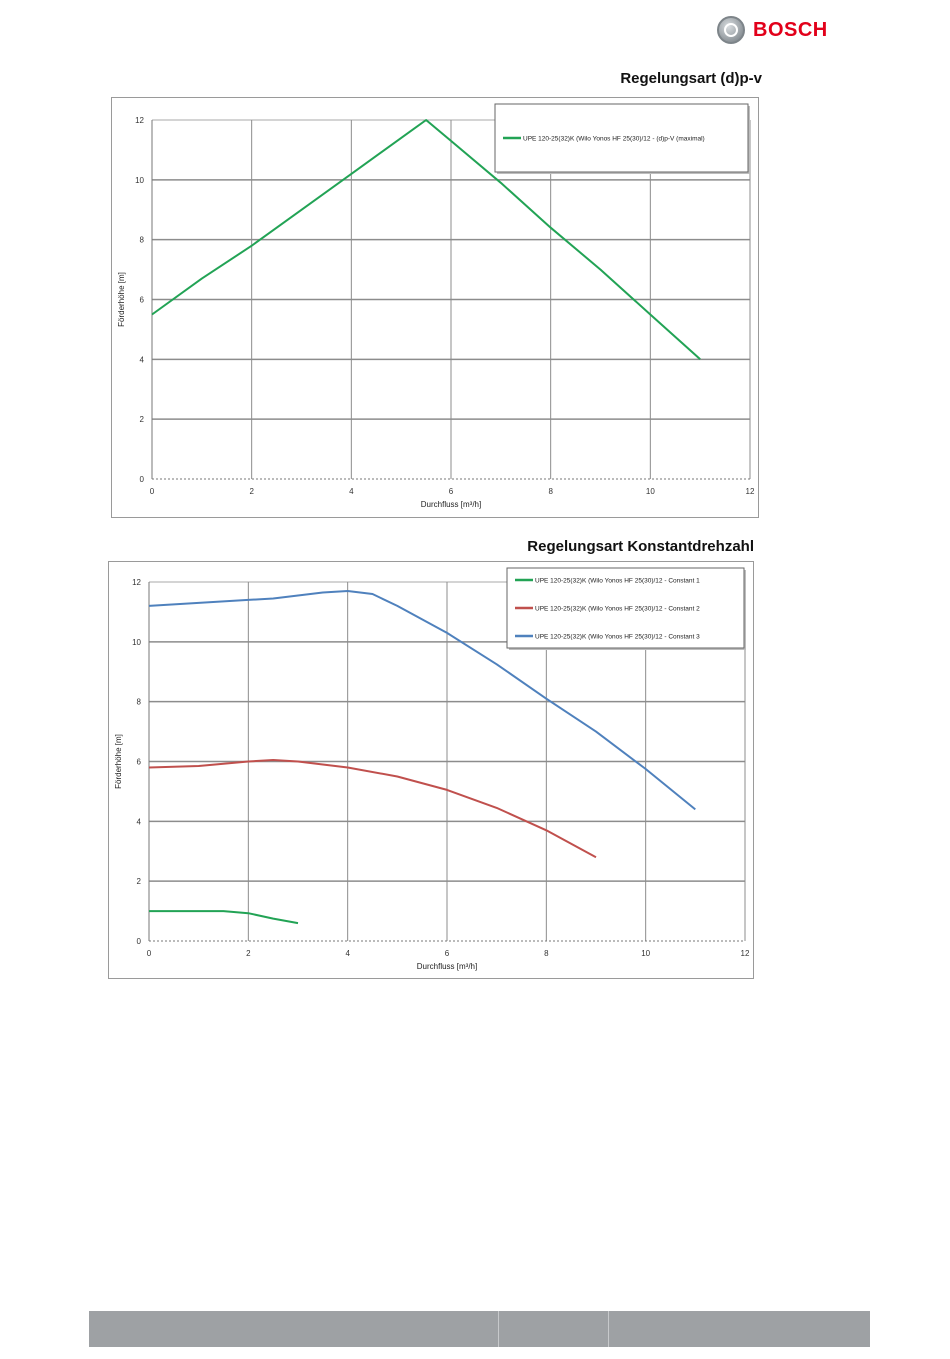 This screenshot has height=1359, width=950. What do you see at coordinates (142, 479) in the screenshot?
I see `chart-1-y-tick-label: 0` at bounding box center [142, 479].